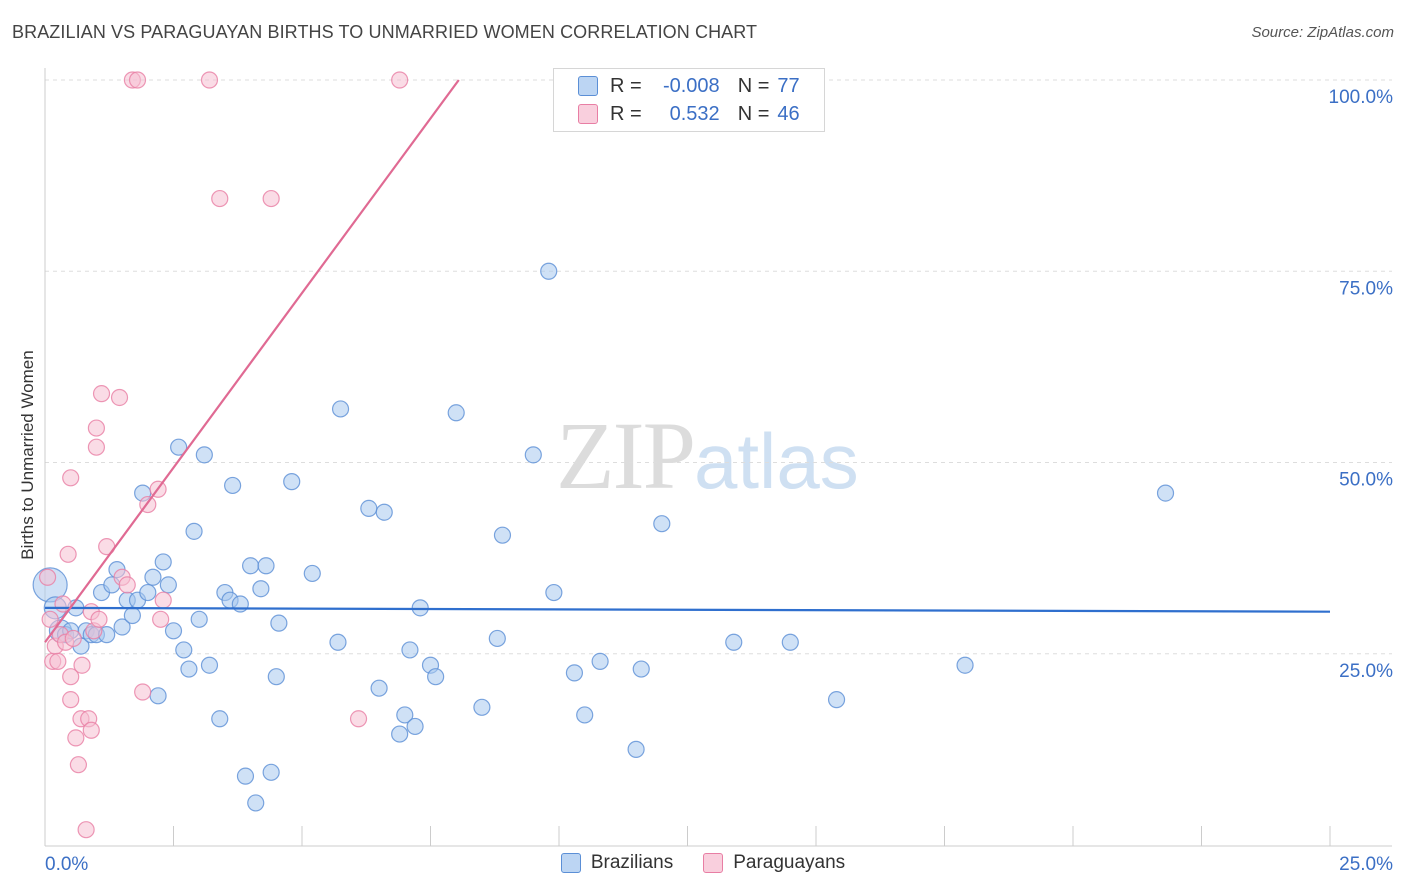  I want to click on series-legend-brazilians: Brazilians, so click(617, 863).